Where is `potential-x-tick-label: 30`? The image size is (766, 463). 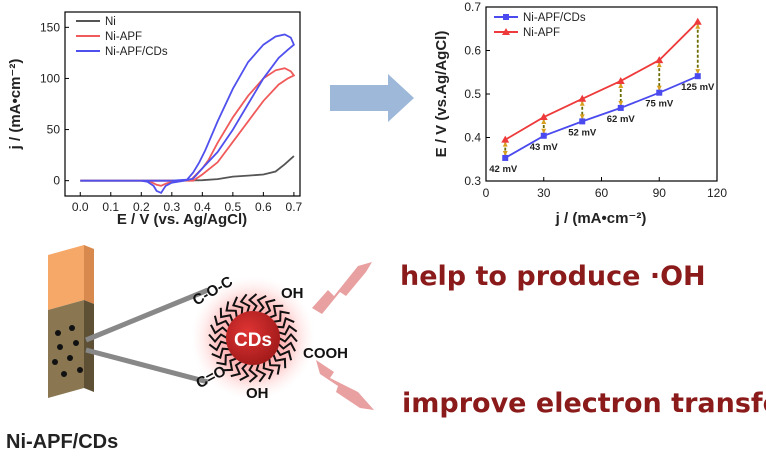
potential-x-tick-label: 30 is located at coordinates (544, 193).